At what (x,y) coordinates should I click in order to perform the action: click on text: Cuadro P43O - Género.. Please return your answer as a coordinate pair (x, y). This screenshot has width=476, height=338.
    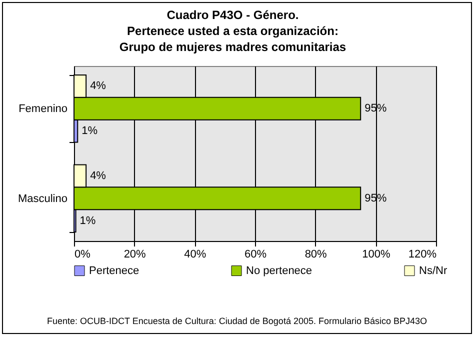
    Looking at the image, I should click on (232, 15).